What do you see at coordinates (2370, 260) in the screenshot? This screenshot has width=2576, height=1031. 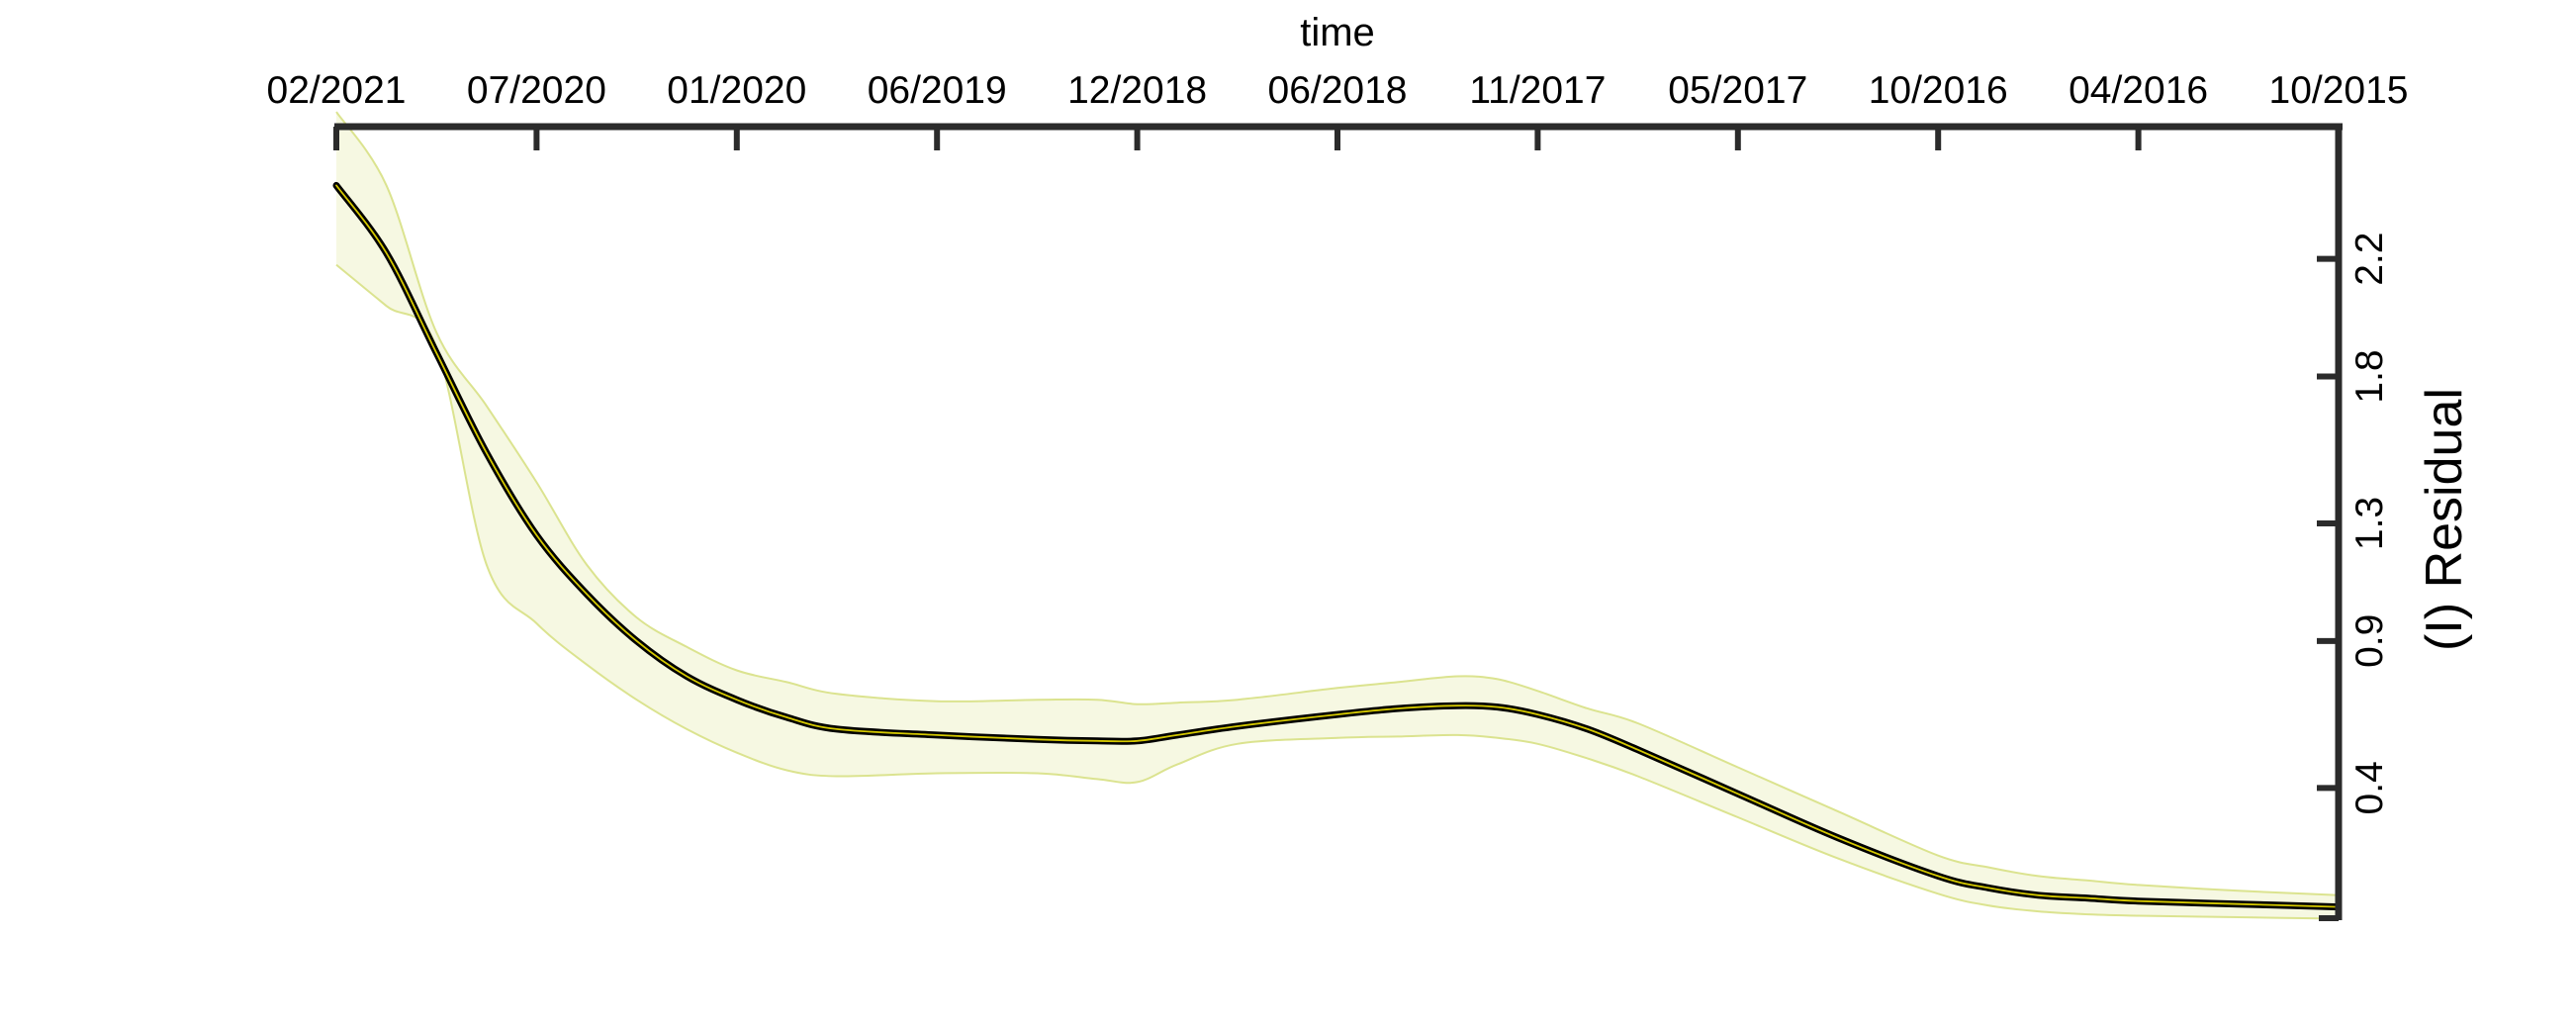 I see `y-tick-label: 2.2` at bounding box center [2370, 260].